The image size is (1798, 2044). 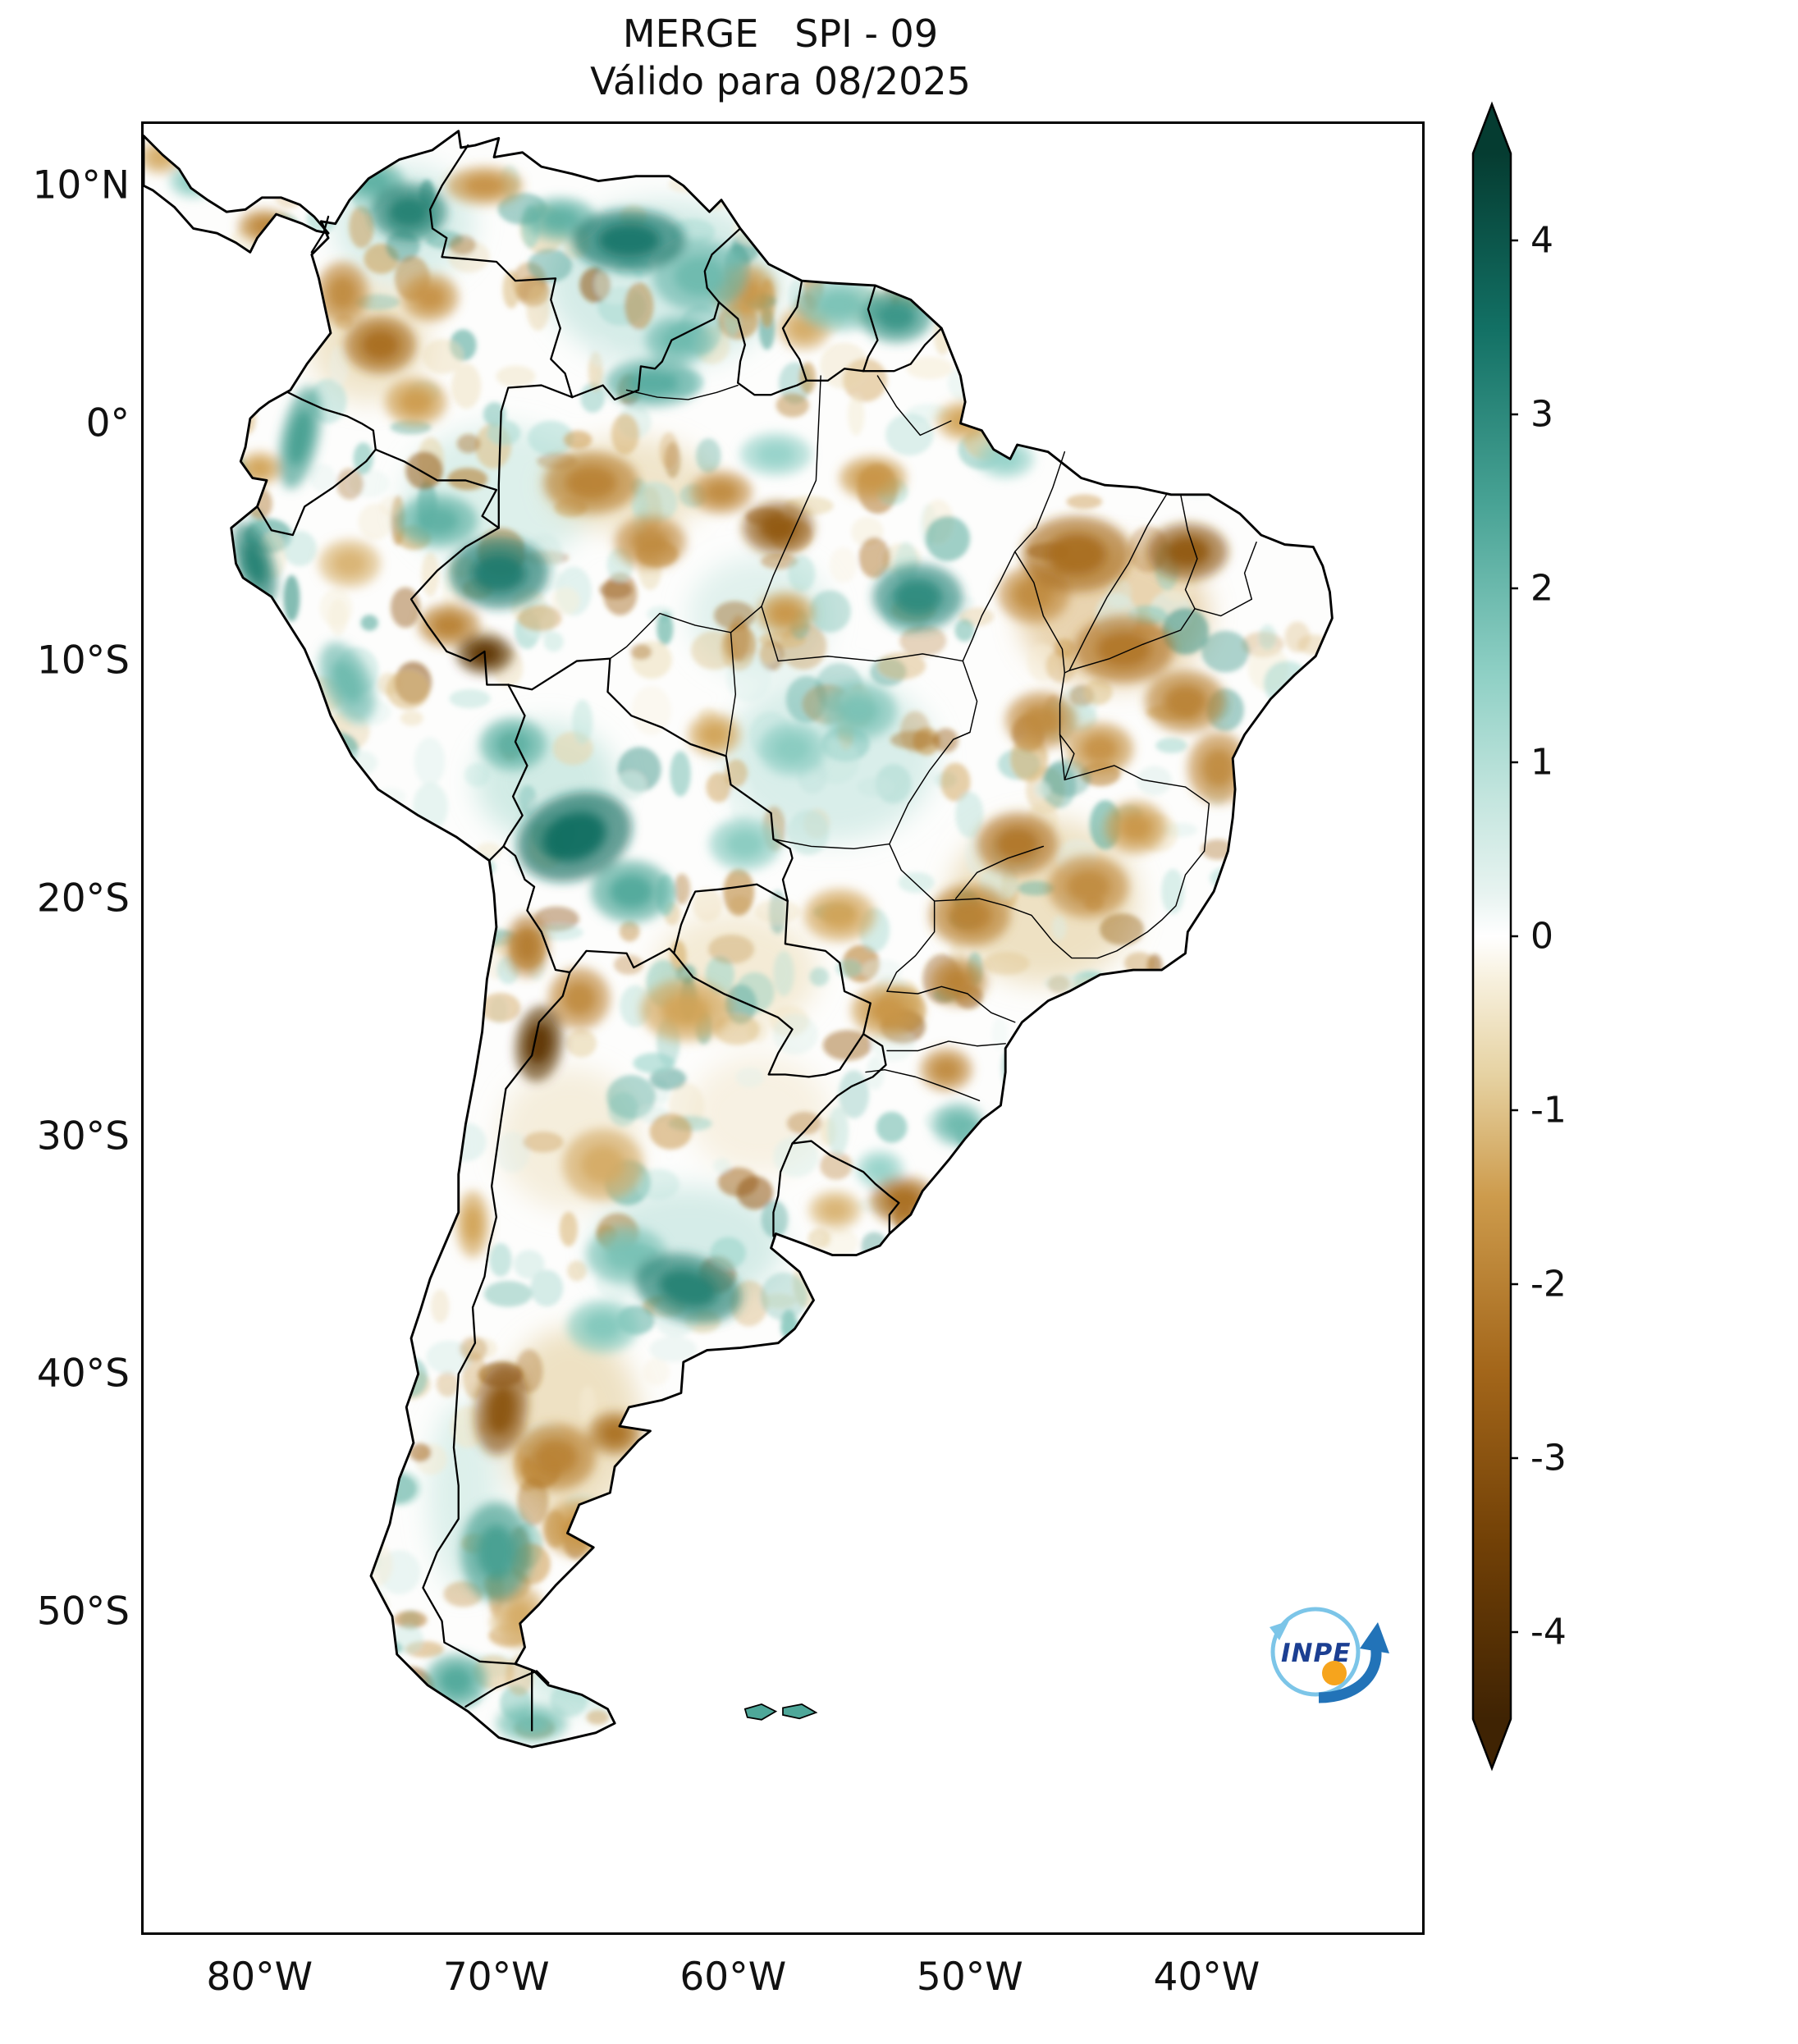 I want to click on y-axis-tick-label: 10°N, so click(x=81, y=185).